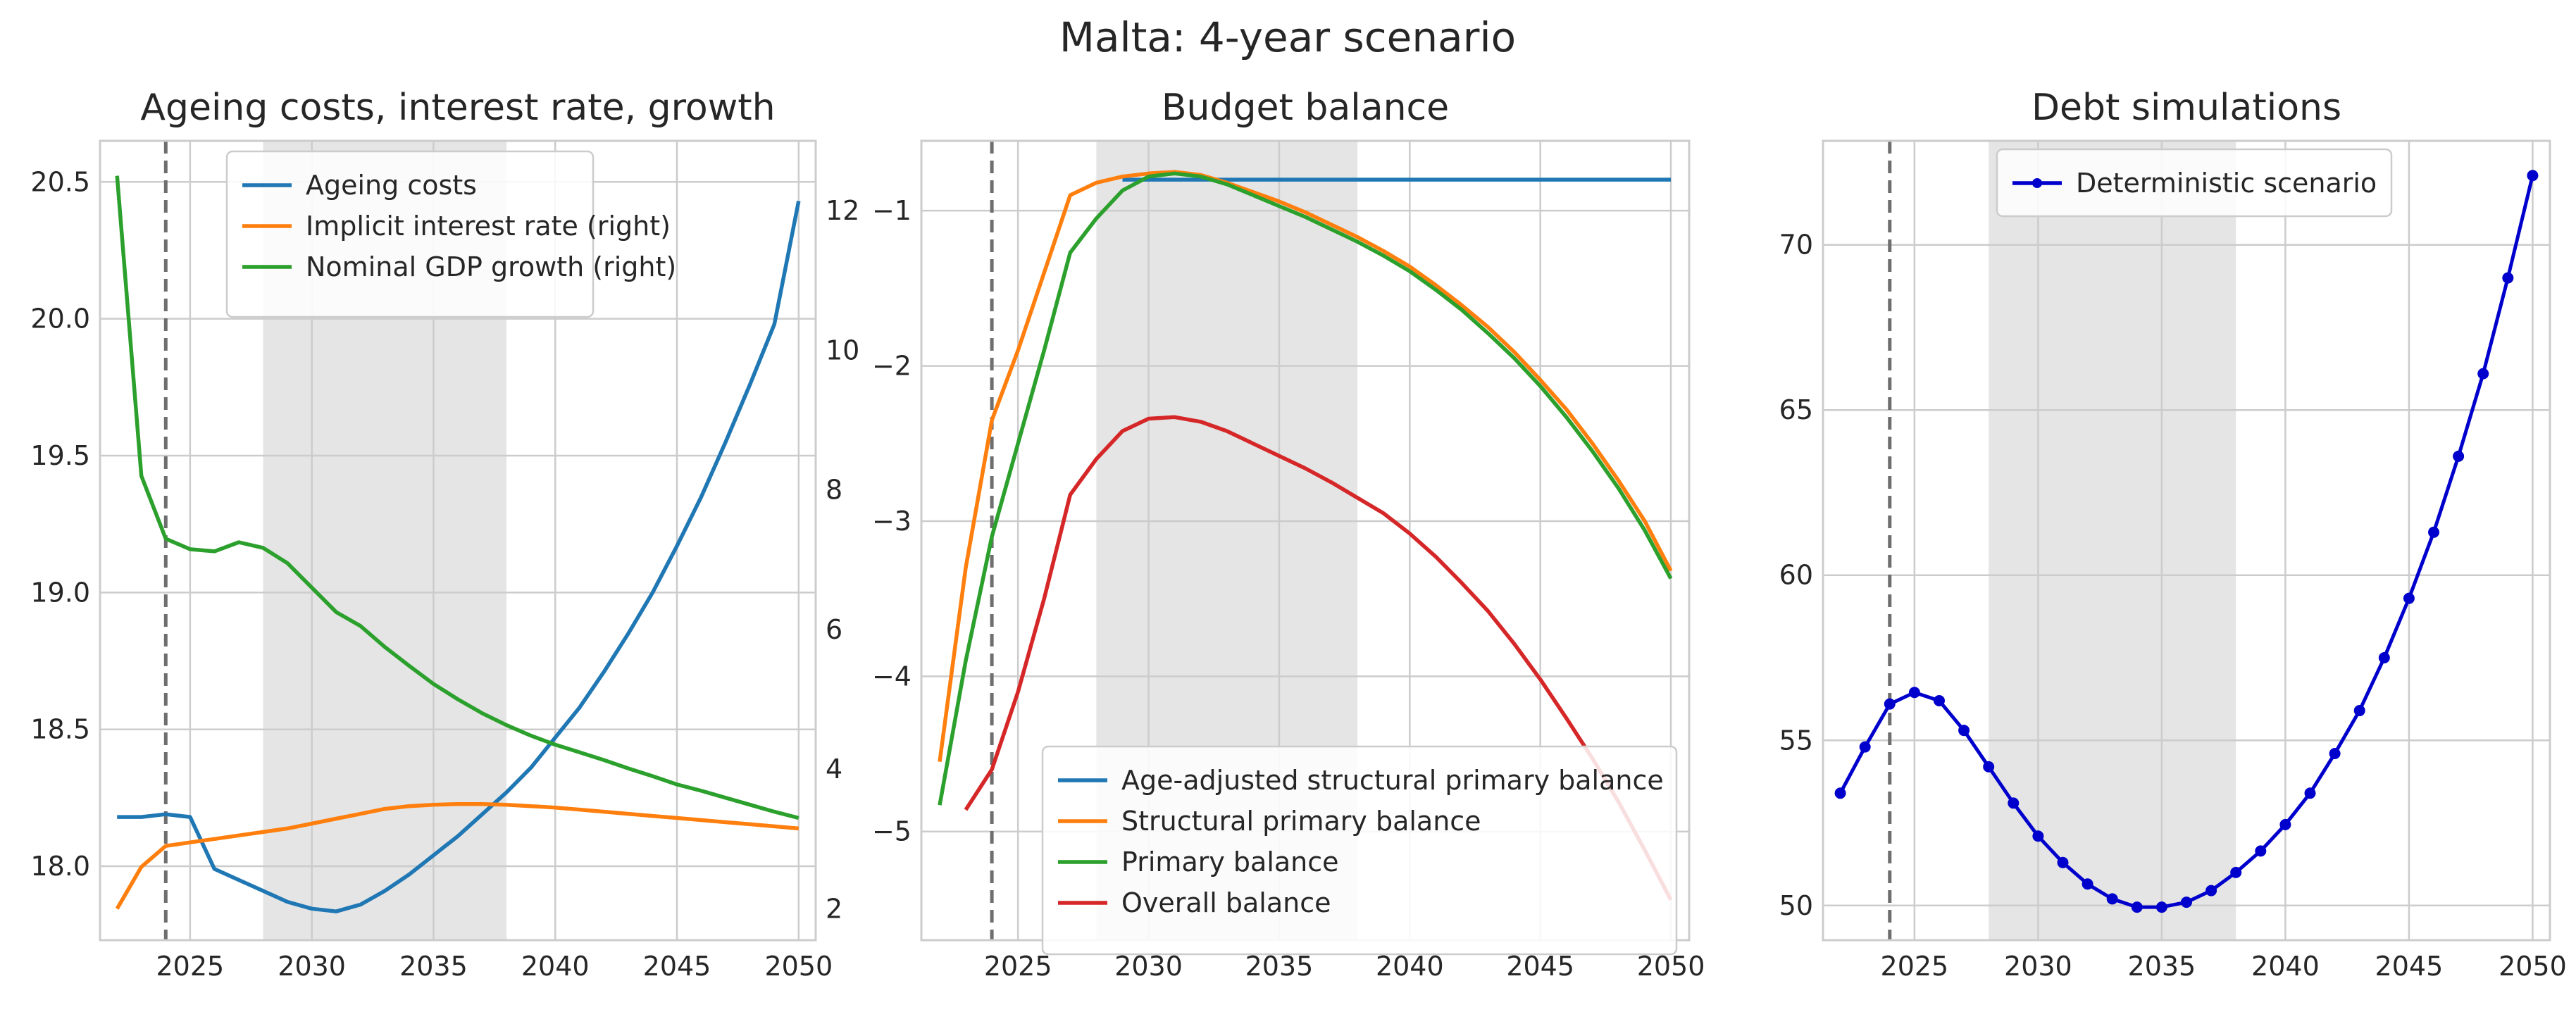 Image resolution: width=2576 pixels, height=1012 pixels. Describe the element at coordinates (891, 366) in the screenshot. I see `y-tick-label: −2` at that location.